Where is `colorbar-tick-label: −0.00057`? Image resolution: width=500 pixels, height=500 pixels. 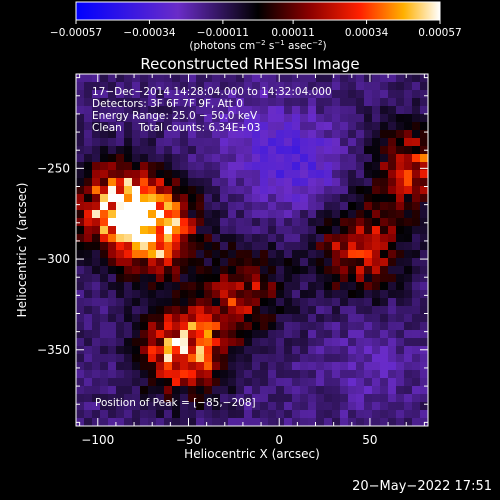
colorbar-tick-label: −0.00057 is located at coordinates (76, 33).